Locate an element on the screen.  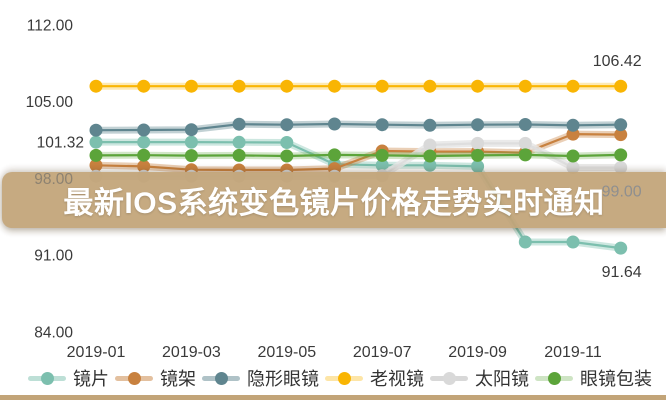
legend-item-sunglasses: 太阳镜 is located at coordinates (479, 378).